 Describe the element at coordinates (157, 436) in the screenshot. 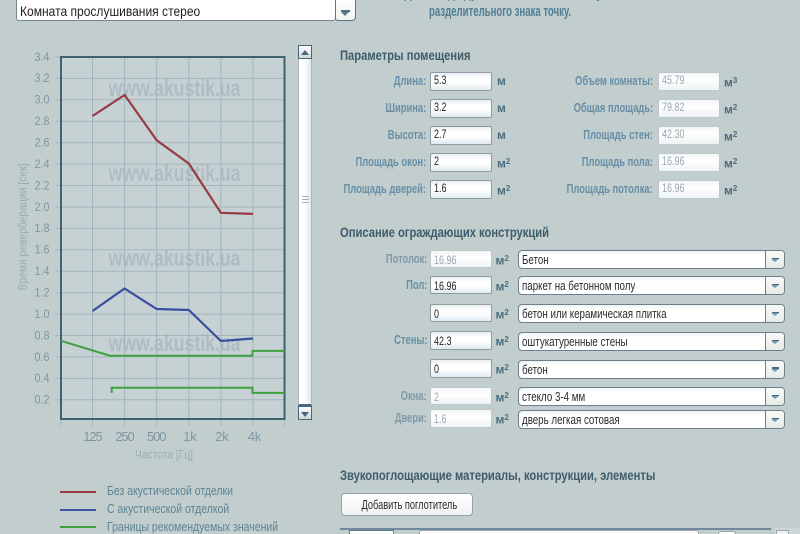

I see `svg-text: 500` at that location.